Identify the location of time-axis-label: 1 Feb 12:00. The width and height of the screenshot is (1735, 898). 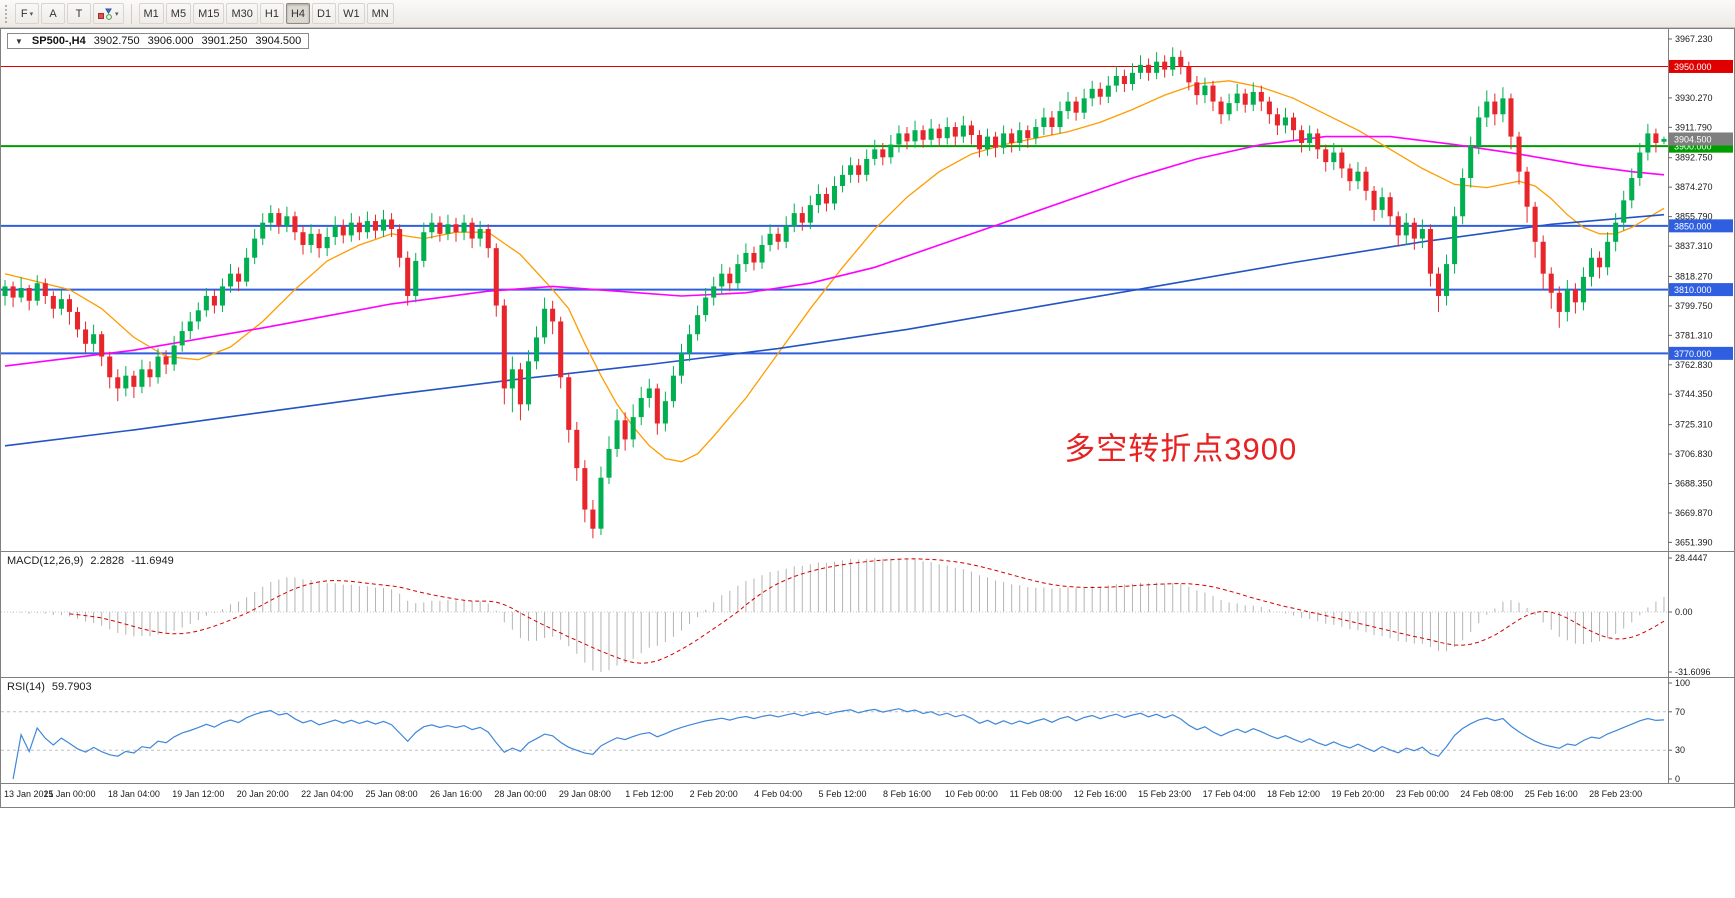
(649, 794).